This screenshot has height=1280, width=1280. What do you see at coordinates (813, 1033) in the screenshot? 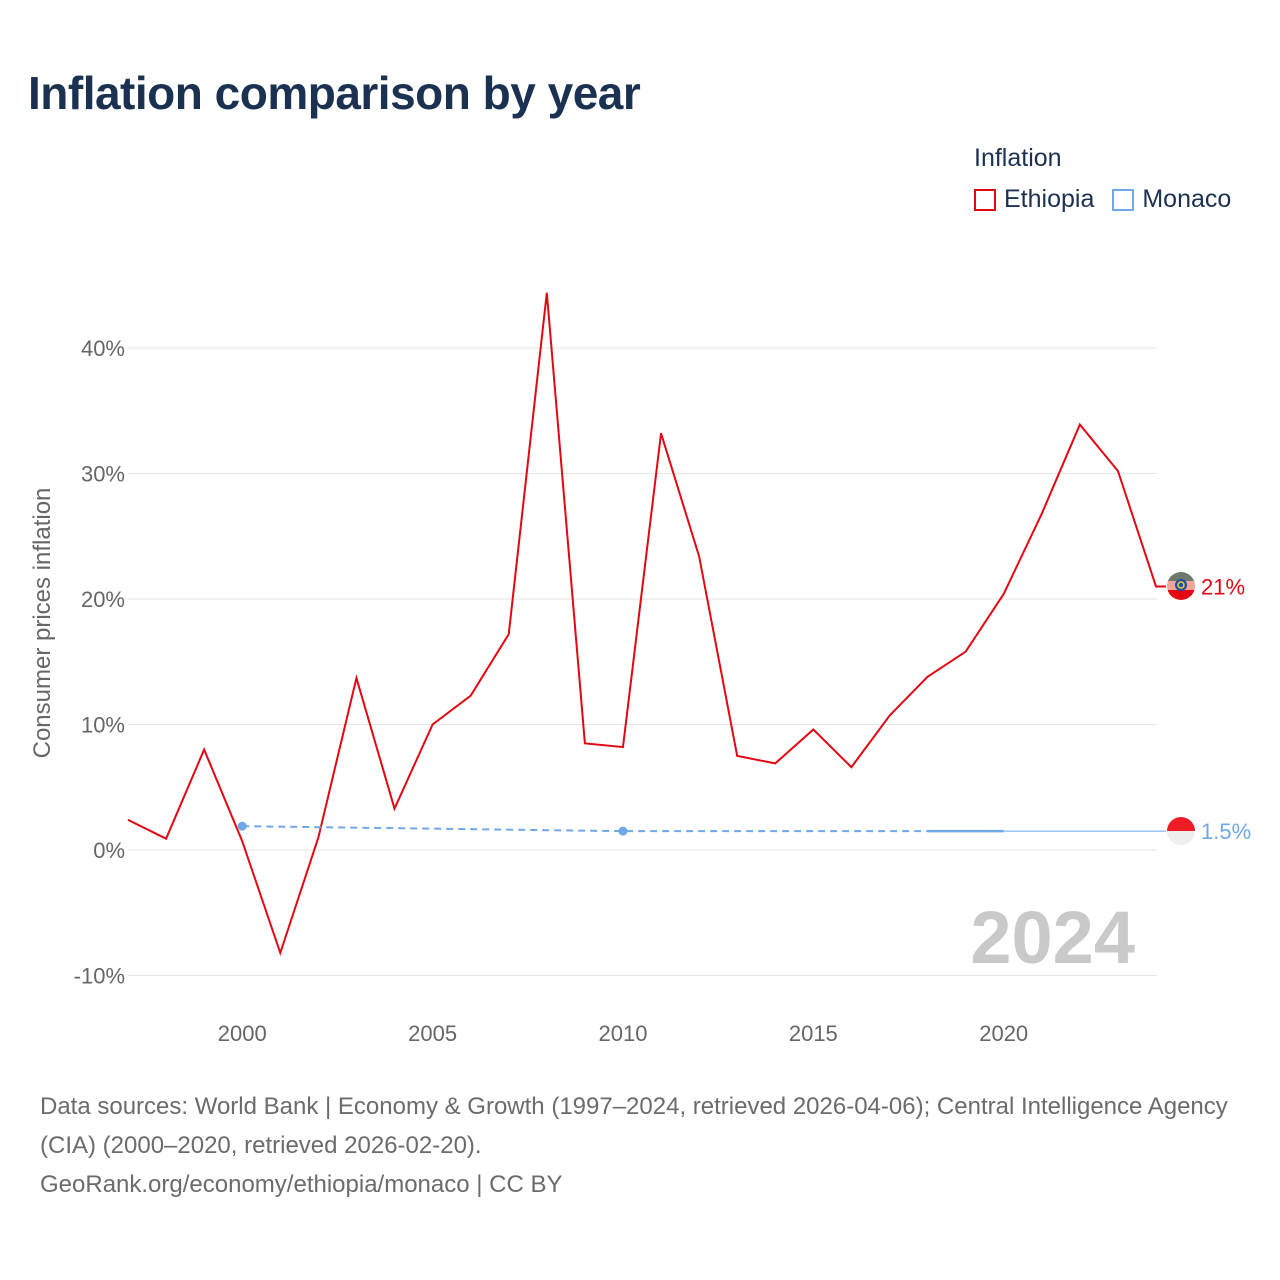
I see `x-tick-label: 2015` at bounding box center [813, 1033].